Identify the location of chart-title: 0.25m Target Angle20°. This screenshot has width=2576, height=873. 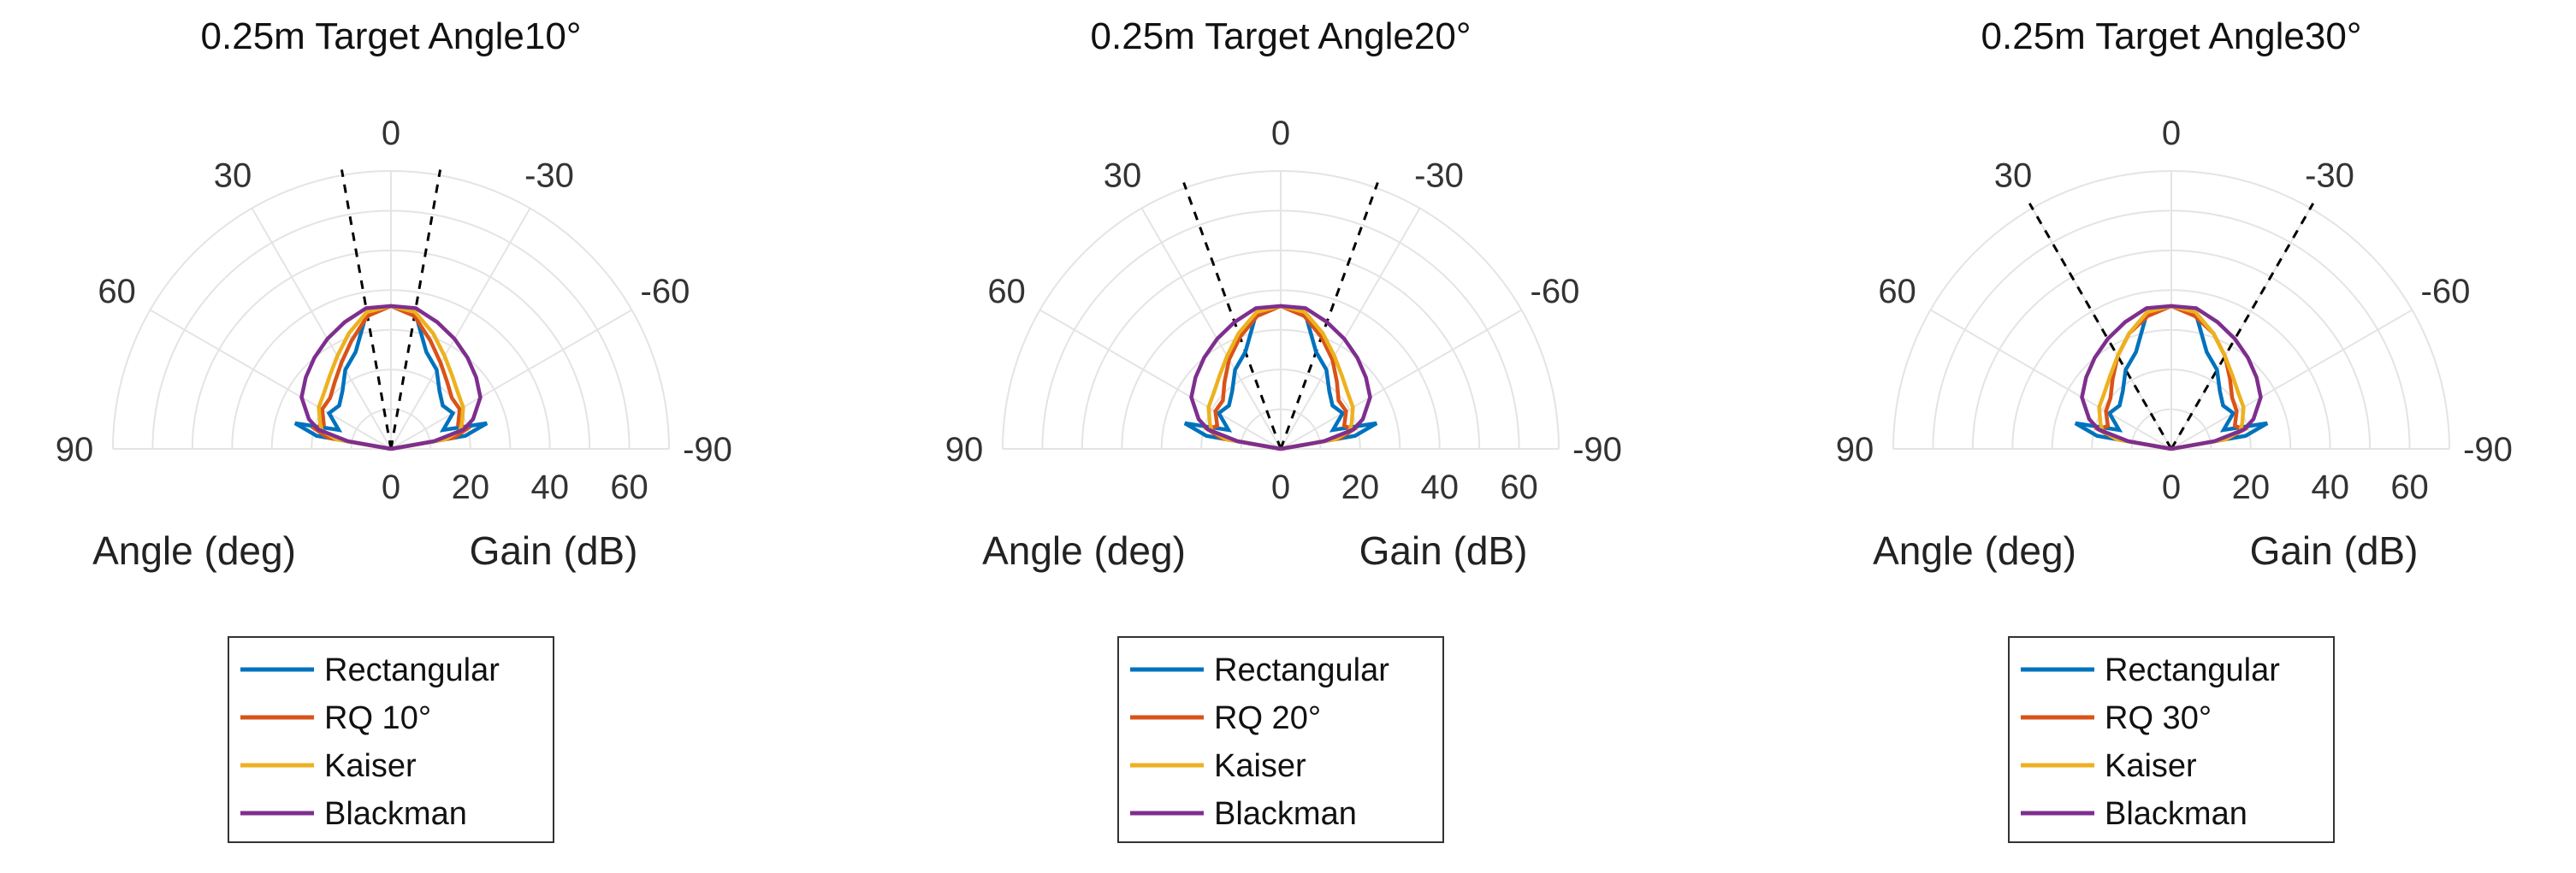
(1281, 36).